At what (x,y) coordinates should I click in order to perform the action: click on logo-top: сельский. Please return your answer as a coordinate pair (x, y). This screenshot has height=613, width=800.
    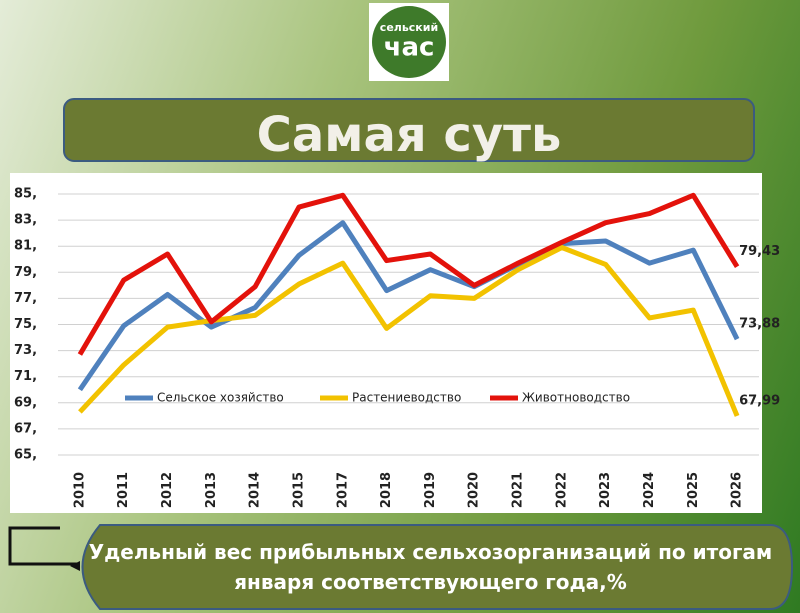
    Looking at the image, I should click on (409, 27).